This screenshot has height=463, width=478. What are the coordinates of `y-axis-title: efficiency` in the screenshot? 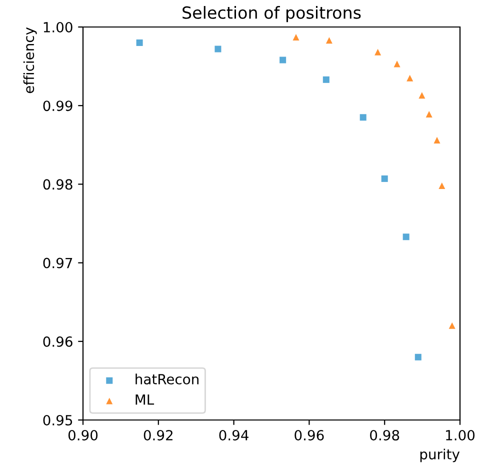 It's located at (30, 60).